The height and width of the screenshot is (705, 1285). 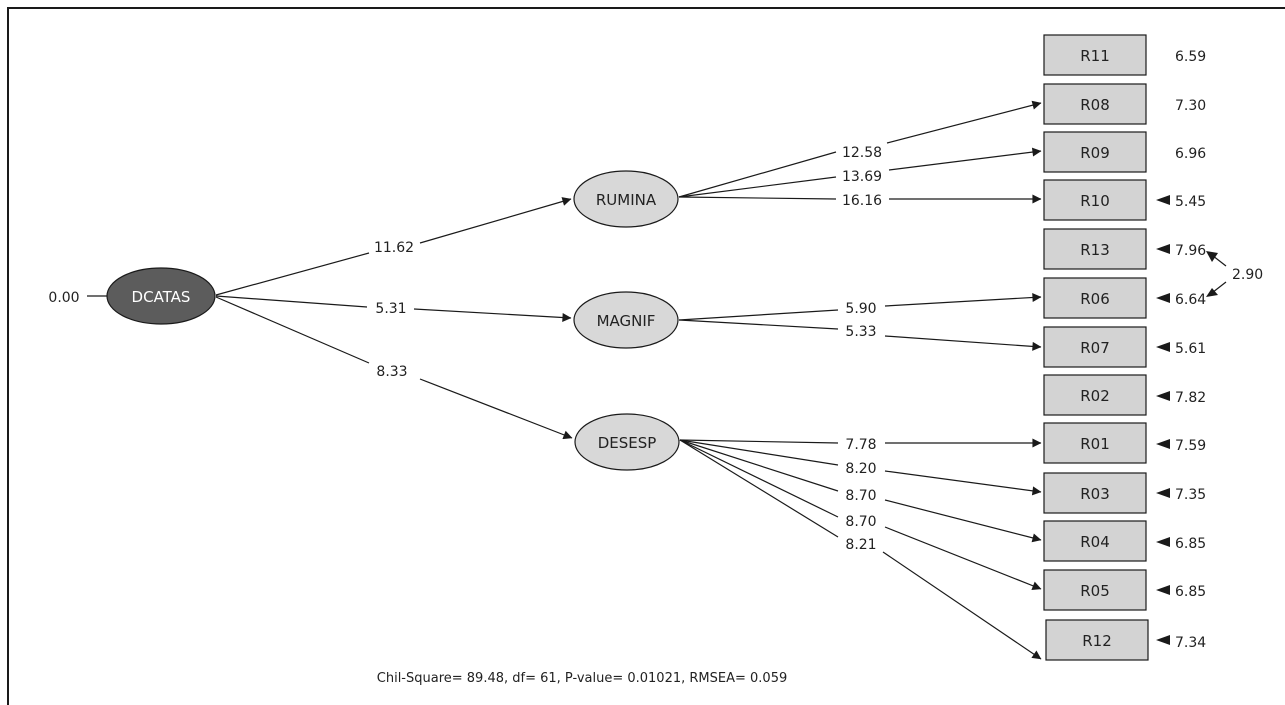 What do you see at coordinates (292, 274) in the screenshot?
I see `path-dcatas-rumina` at bounding box center [292, 274].